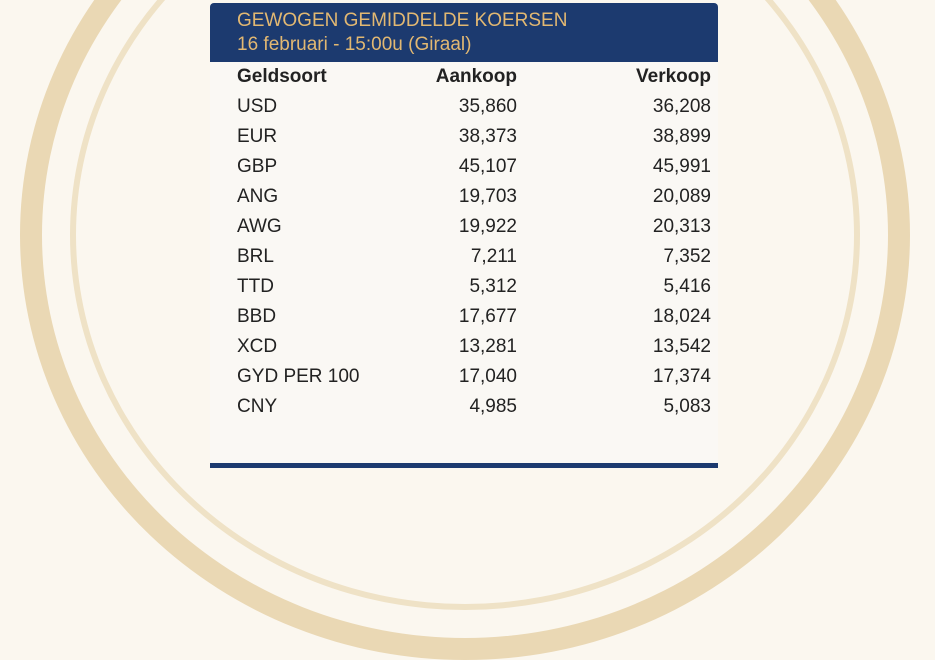 The width and height of the screenshot is (935, 660). What do you see at coordinates (354, 44) in the screenshot?
I see `panel-subtitle: 16 februari - 15:00u (Giraal)` at bounding box center [354, 44].